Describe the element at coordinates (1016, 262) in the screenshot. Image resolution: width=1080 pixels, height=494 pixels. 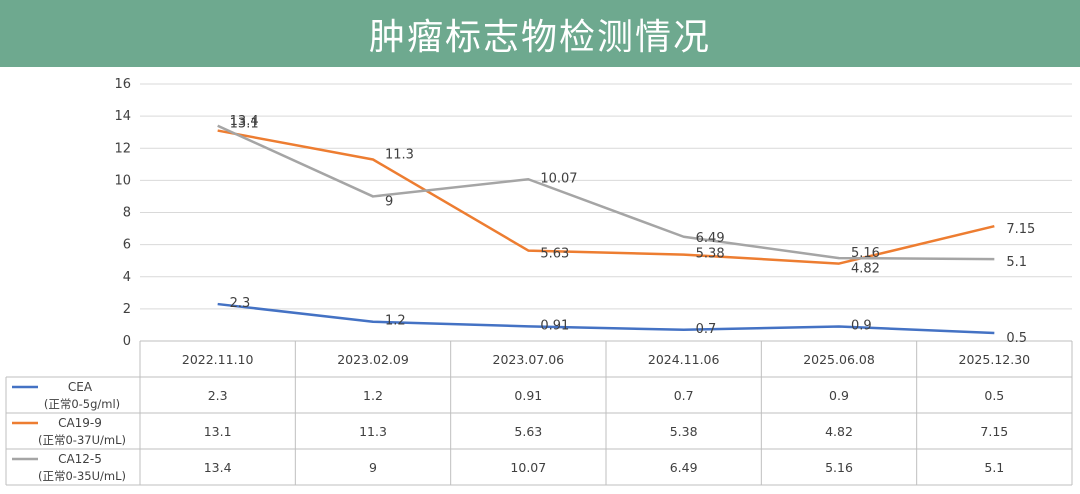
I see `data-label: 5.1` at that location.